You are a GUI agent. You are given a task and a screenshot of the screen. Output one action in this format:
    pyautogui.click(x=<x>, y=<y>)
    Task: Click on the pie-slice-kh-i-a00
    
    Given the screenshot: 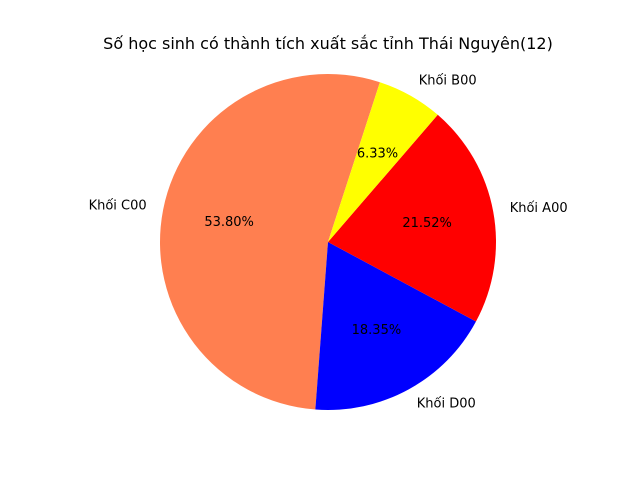 What is the action you would take?
    pyautogui.click(x=412, y=218)
    